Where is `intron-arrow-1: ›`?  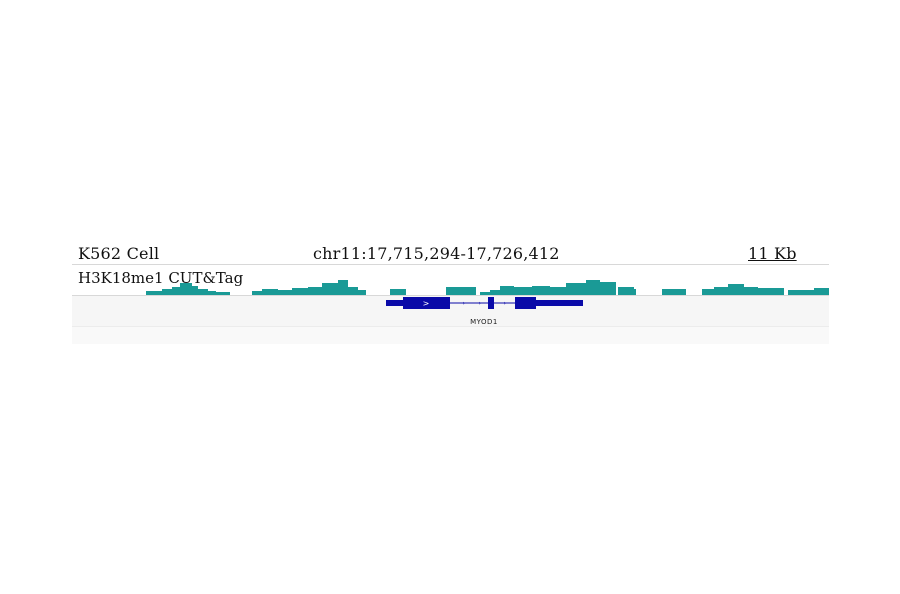 intron-arrow-1: › is located at coordinates (464, 303).